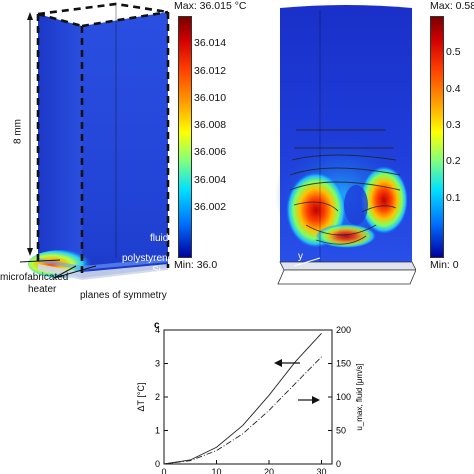 The width and height of the screenshot is (474, 474). I want to click on right-ytick-label: 200, so click(343, 330).